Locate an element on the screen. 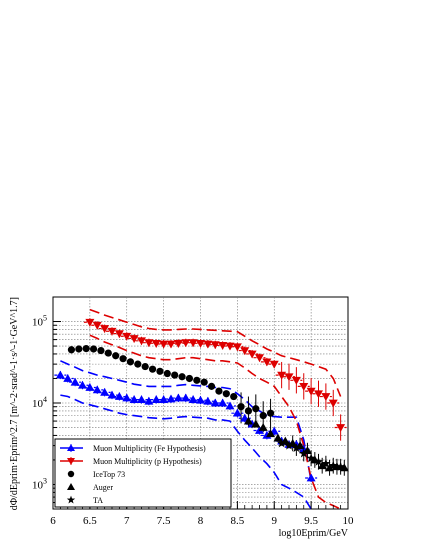 This screenshot has height=545, width=421. x-tick-label: 6.5 is located at coordinates (90, 521).